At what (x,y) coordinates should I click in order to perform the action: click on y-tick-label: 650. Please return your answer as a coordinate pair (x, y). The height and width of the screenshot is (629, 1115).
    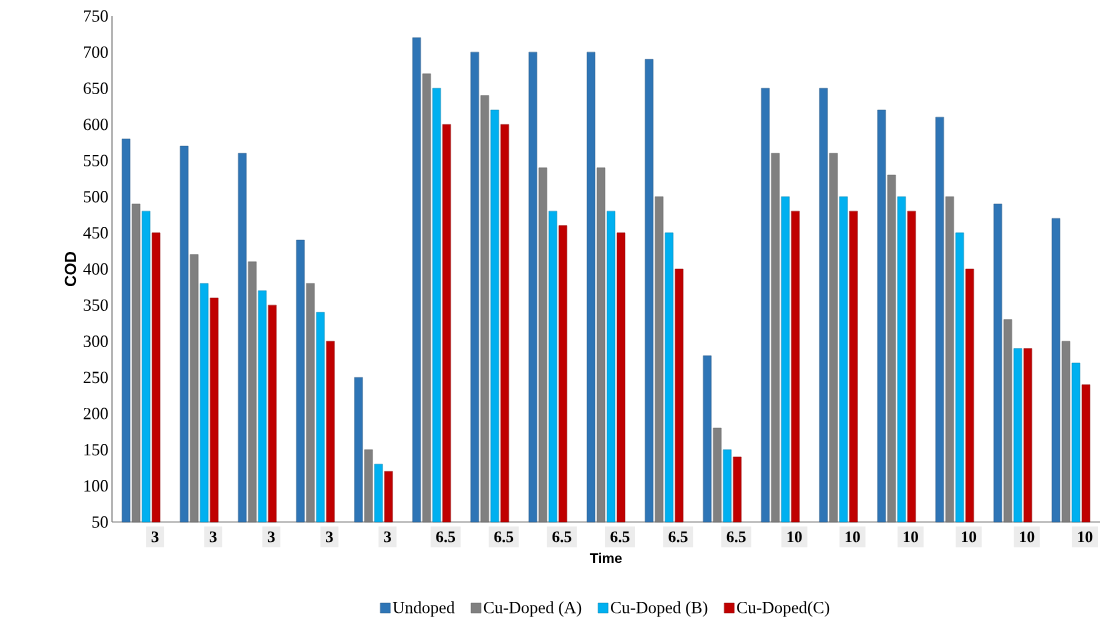
    Looking at the image, I should click on (95, 88).